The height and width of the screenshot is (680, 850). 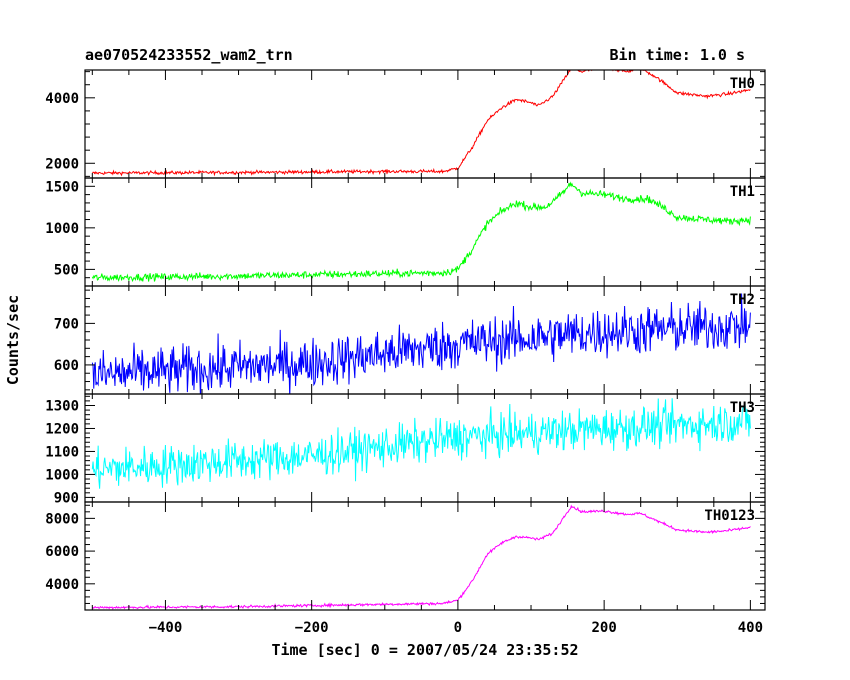 What do you see at coordinates (66, 366) in the screenshot?
I see `y-tick-label: 600` at bounding box center [66, 366].